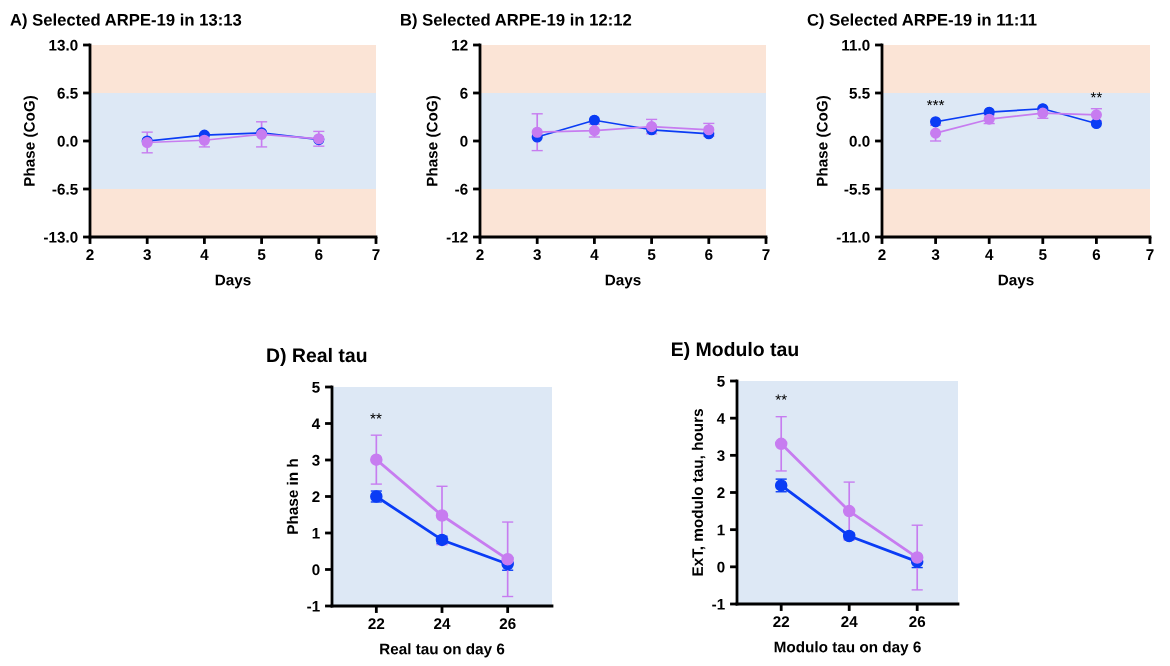 The width and height of the screenshot is (1170, 666). I want to click on y-tick-label: 11.0, so click(856, 45).